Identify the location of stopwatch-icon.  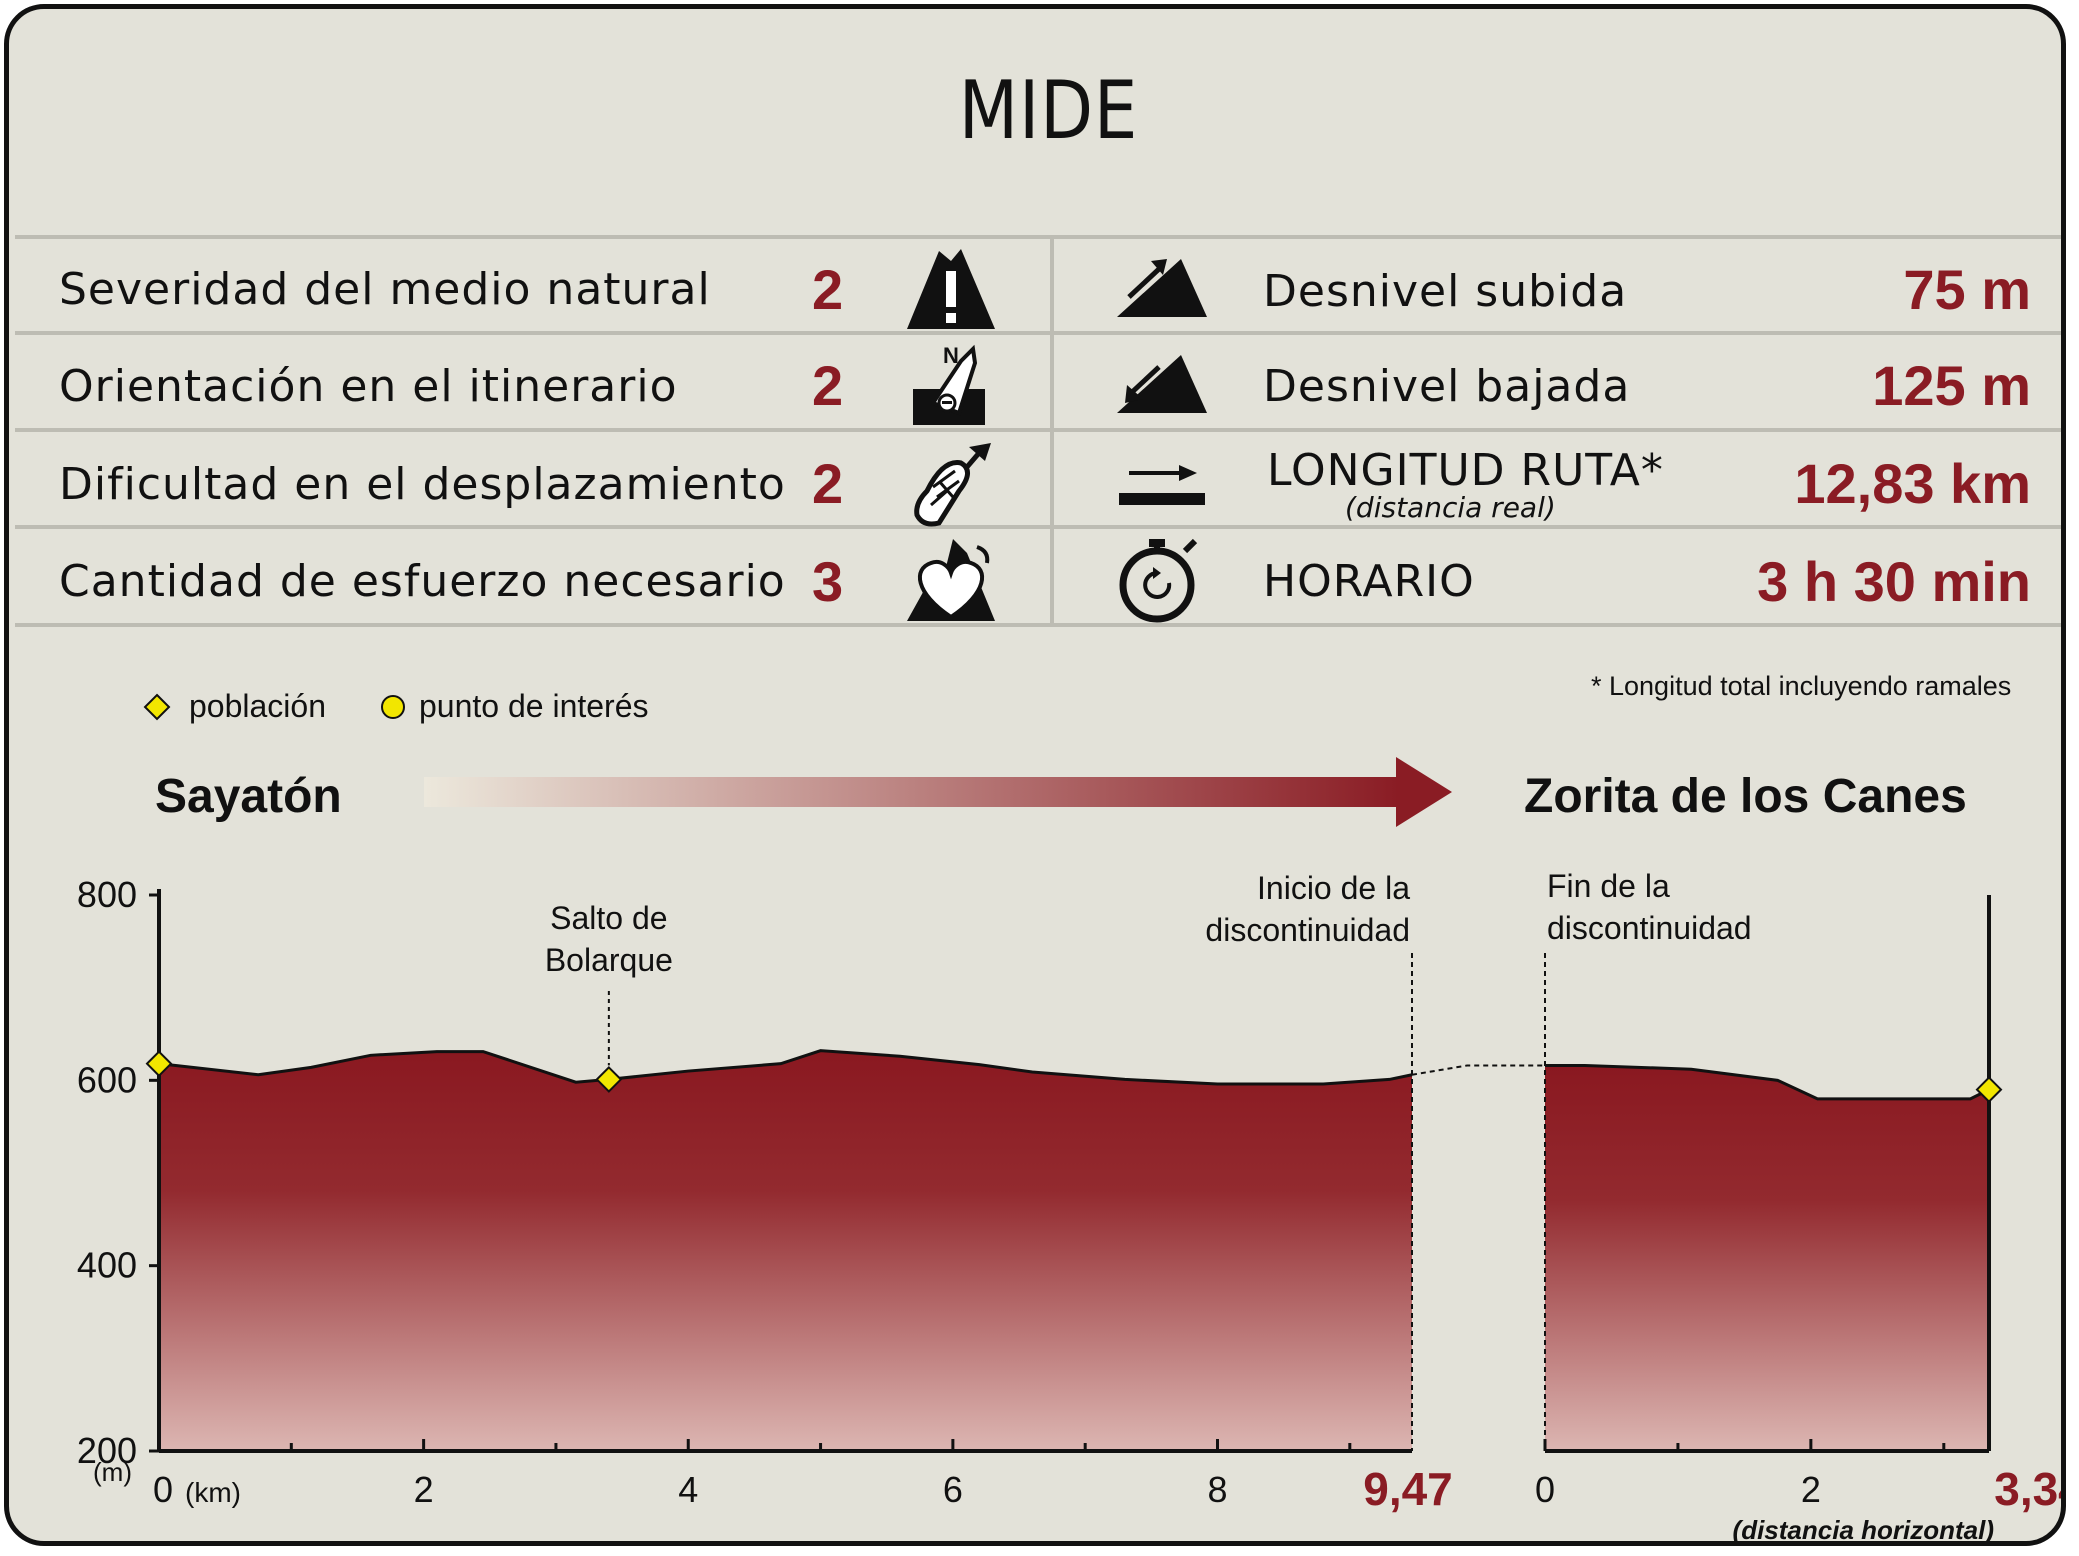
(1158, 580).